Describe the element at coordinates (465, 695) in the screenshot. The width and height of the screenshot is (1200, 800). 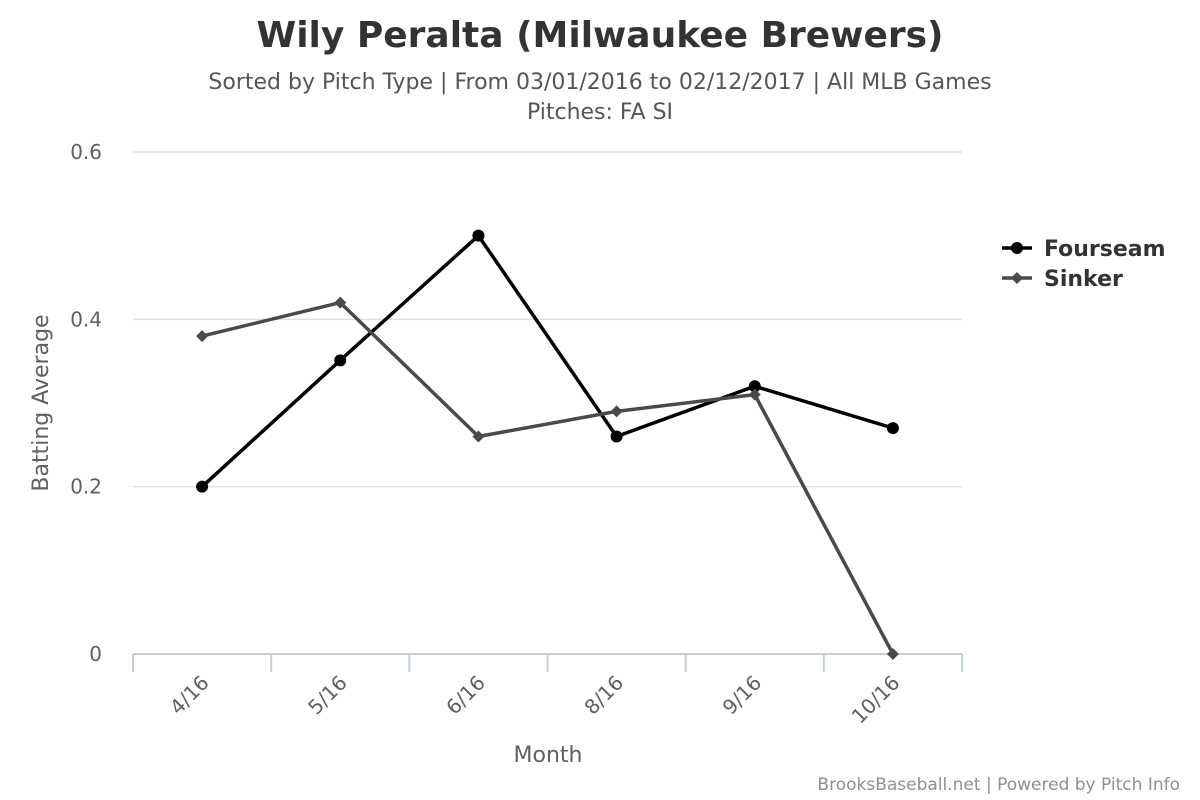
I see `x-tick-label: 6/16` at that location.